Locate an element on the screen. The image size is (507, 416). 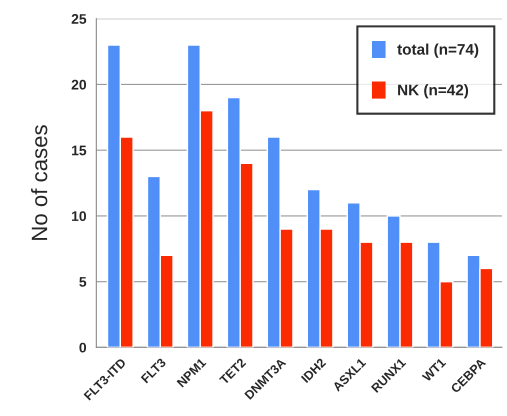
legend-label: total (n=74) is located at coordinates (437, 51).